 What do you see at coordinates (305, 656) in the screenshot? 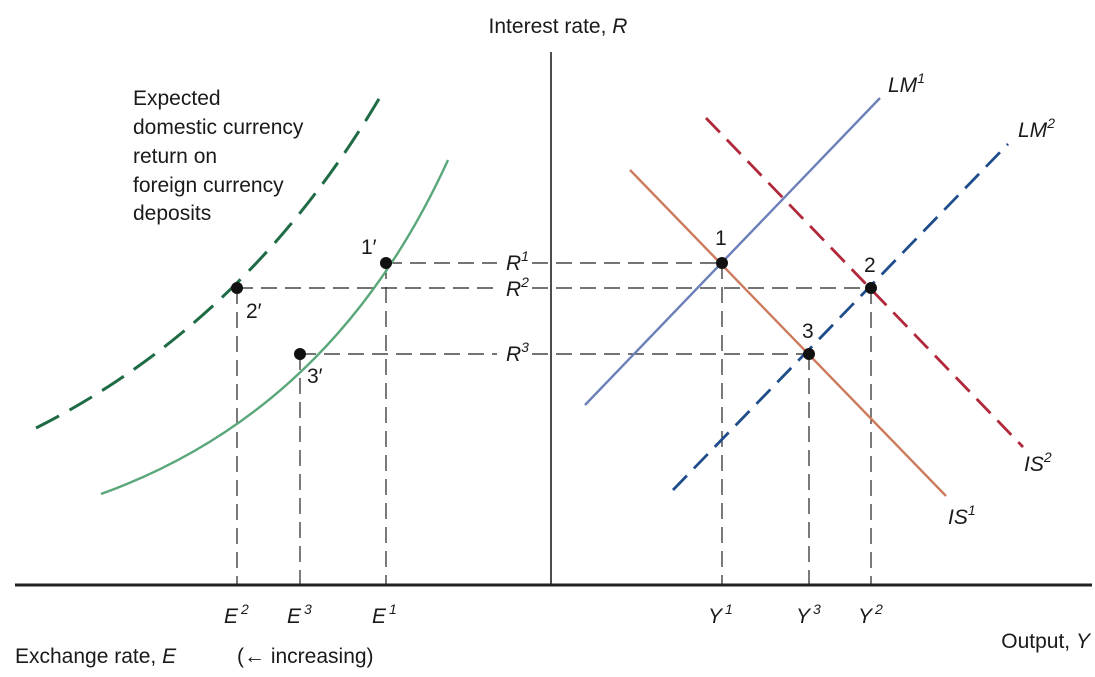
I see `x-axis-left-note: (← increasing)` at bounding box center [305, 656].